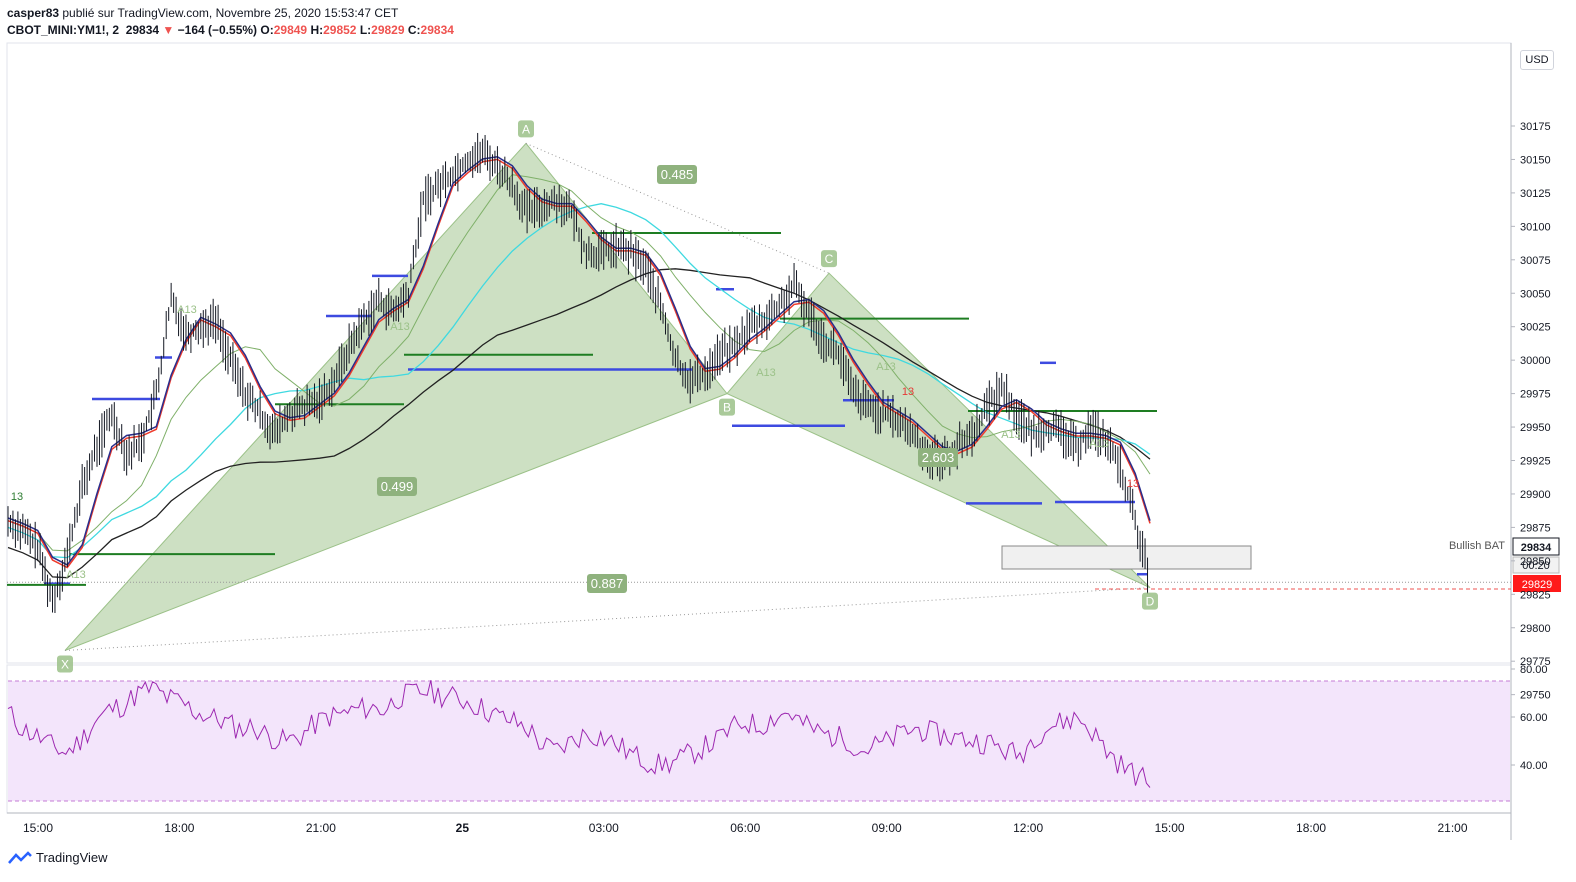 Image resolution: width=1576 pixels, height=882 pixels. I want to click on time-tick-label: 12:00, so click(1028, 828).